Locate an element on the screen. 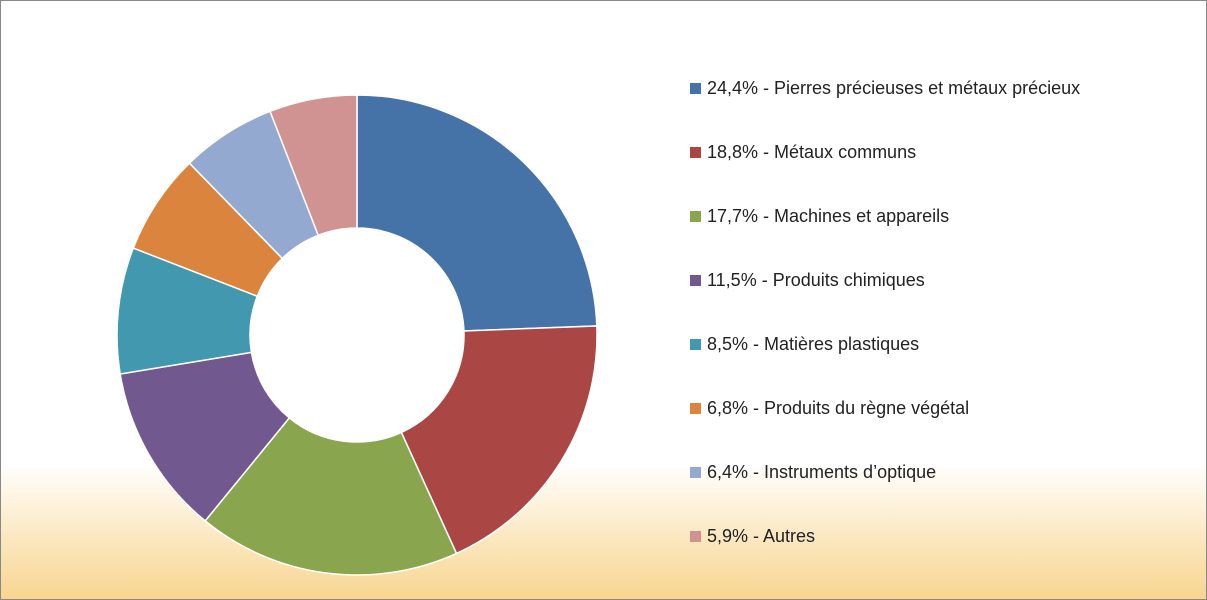  legend-label: 18,8% - Métaux communs is located at coordinates (811, 152).